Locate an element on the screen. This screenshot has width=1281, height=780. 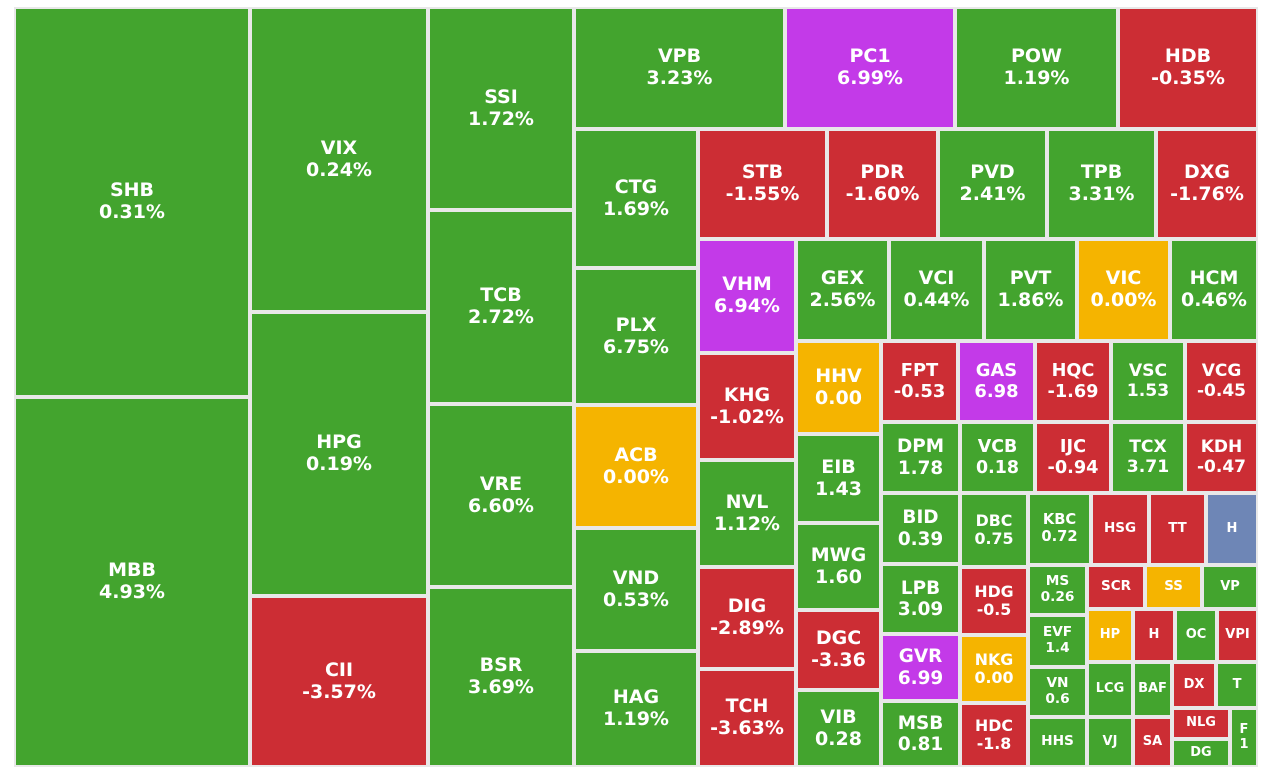
tile-nkg: NKG 0.00 is located at coordinates (994, 669).